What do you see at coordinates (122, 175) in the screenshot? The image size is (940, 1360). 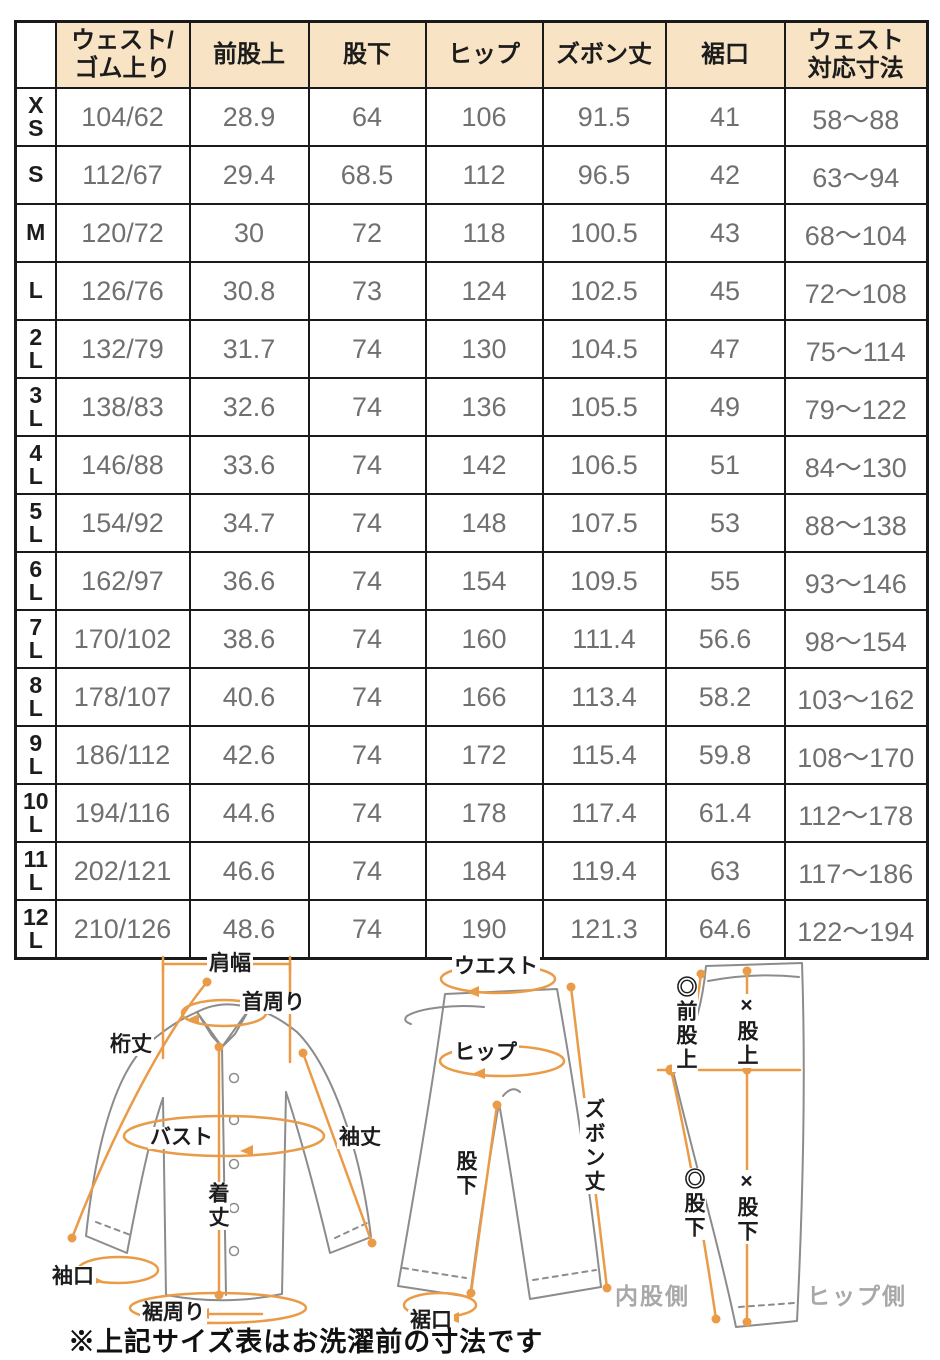 I see `measurement-cell: 112/67` at bounding box center [122, 175].